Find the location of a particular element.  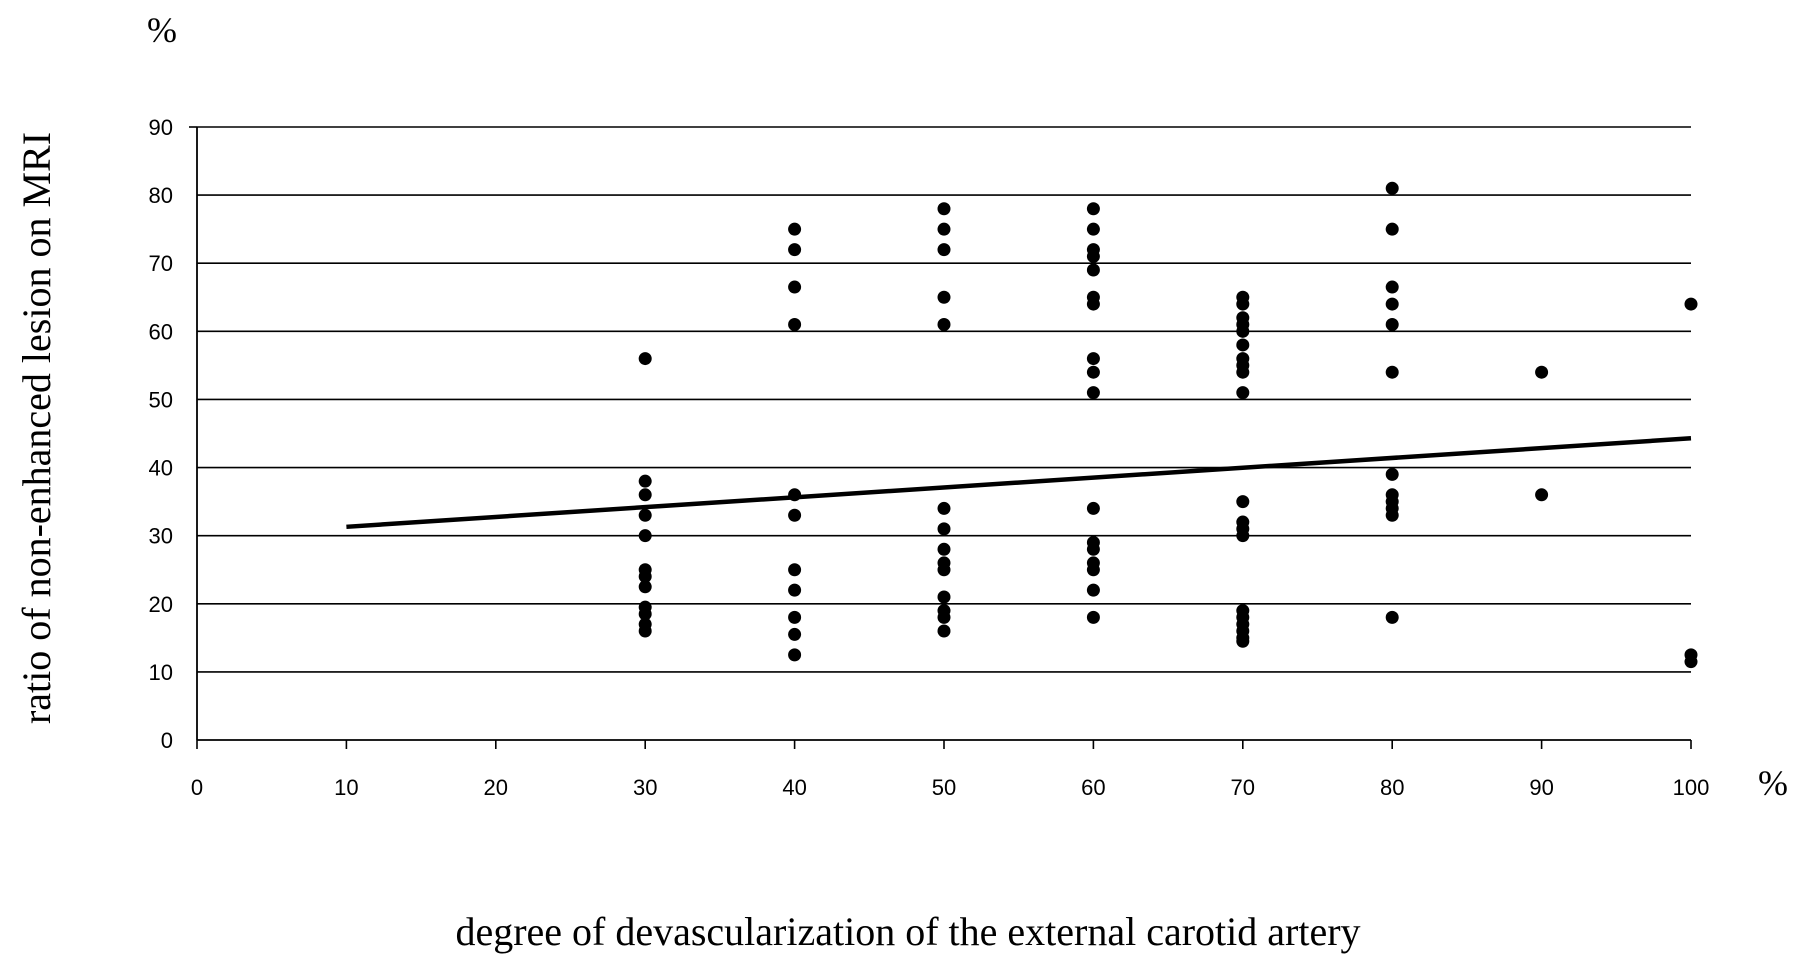

x-tick-label: 90 is located at coordinates (1541, 787).